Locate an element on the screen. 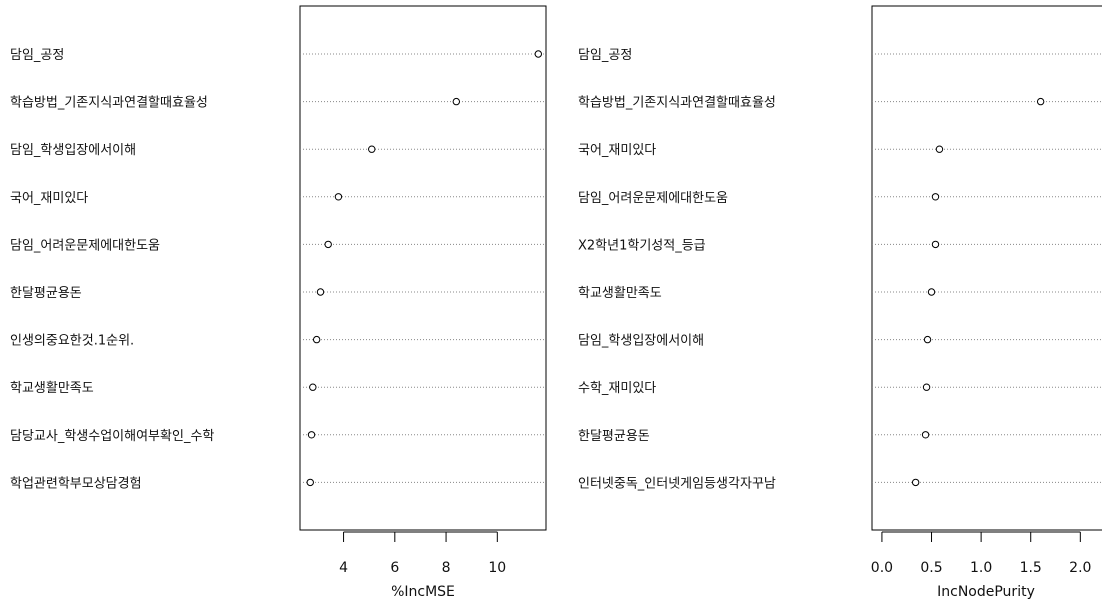  category-label: 학업관련학부모상담경험 is located at coordinates (76, 483).